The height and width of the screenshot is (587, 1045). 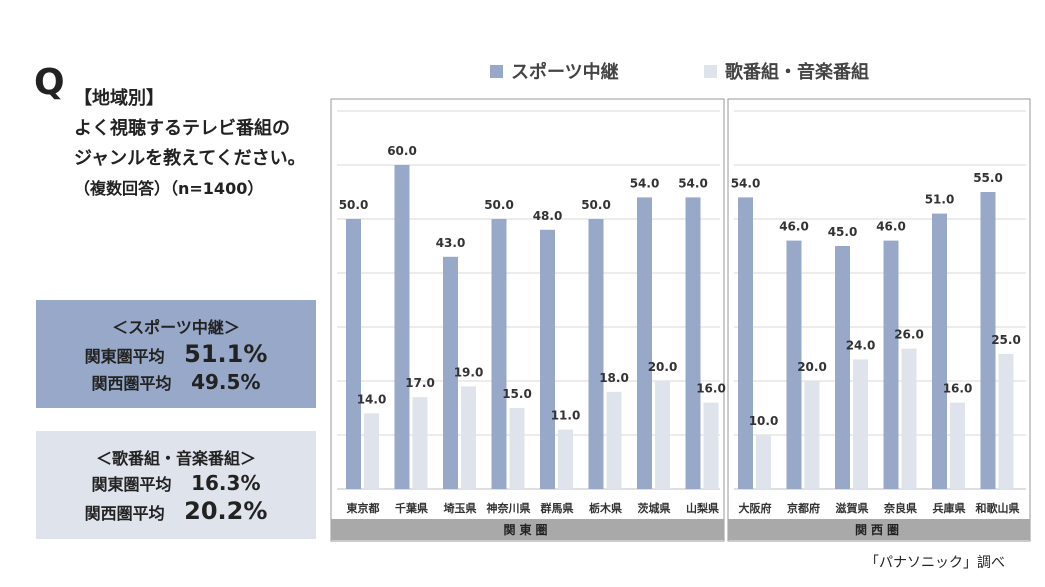 What do you see at coordinates (797, 72) in the screenshot?
I see `legend-label-music: 歌番組・音楽番組` at bounding box center [797, 72].